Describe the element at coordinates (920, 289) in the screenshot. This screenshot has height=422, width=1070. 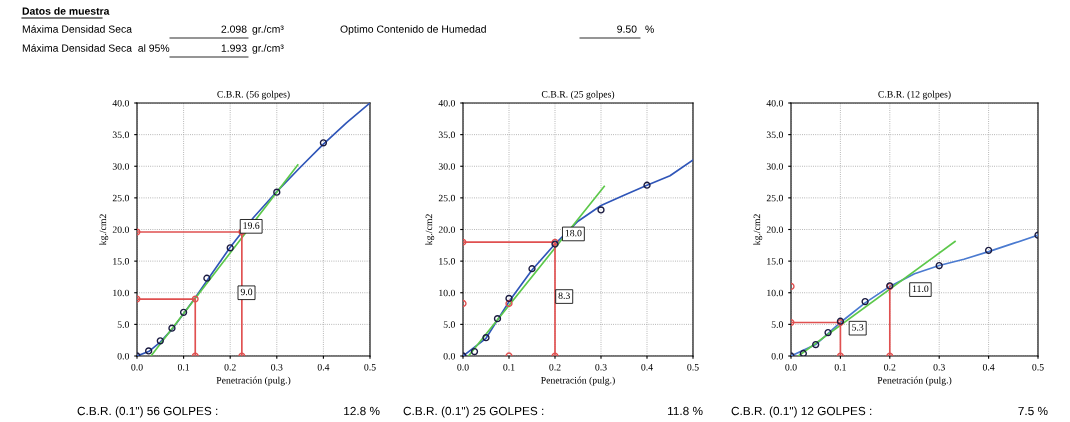
I see `annotation: 11.0` at that location.